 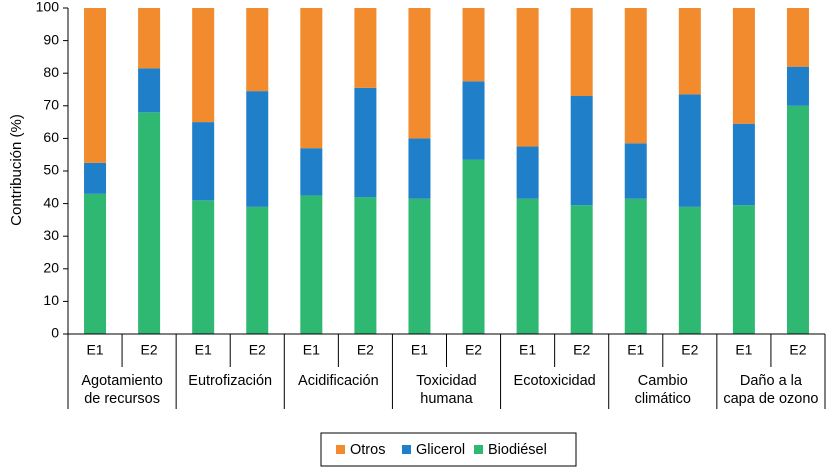 I want to click on y-tick-label-70: 70, so click(x=51, y=105).